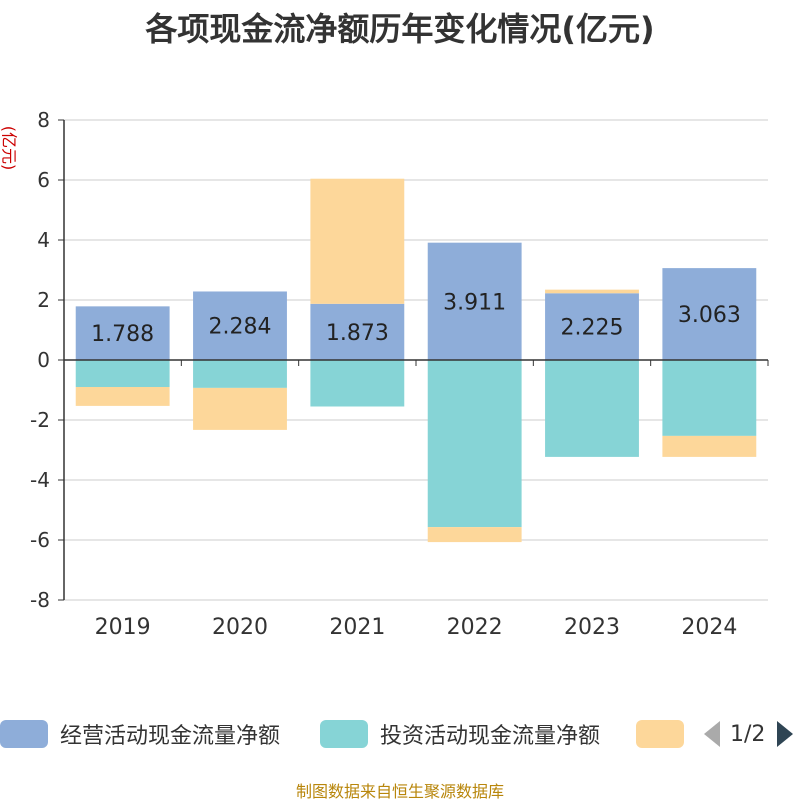  I want to click on x-tick-label: 2023, so click(592, 627).